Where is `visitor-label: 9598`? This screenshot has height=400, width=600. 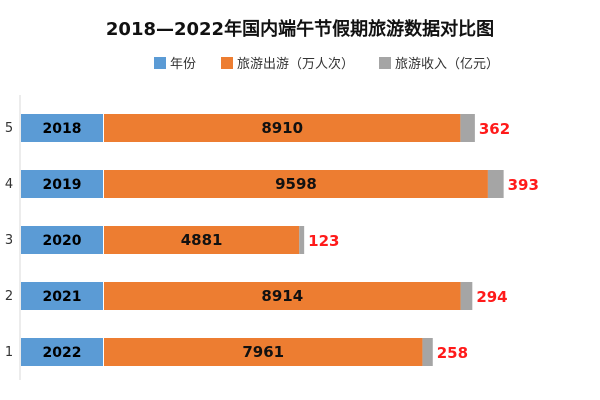
visitor-label: 9598 is located at coordinates (296, 184).